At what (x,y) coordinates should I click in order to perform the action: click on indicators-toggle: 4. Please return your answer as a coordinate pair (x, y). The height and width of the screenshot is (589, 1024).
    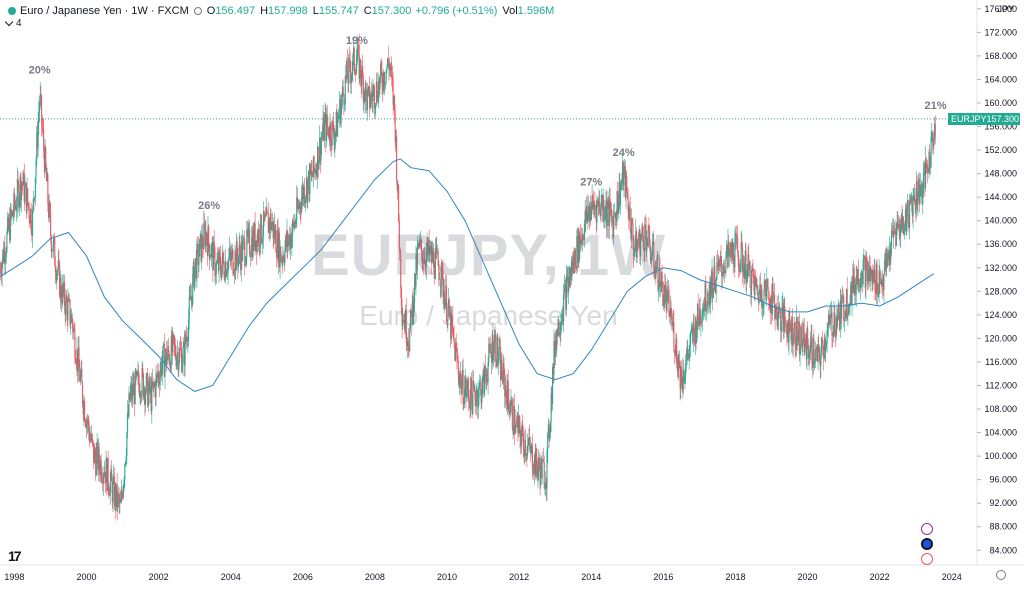
    Looking at the image, I should click on (13, 23).